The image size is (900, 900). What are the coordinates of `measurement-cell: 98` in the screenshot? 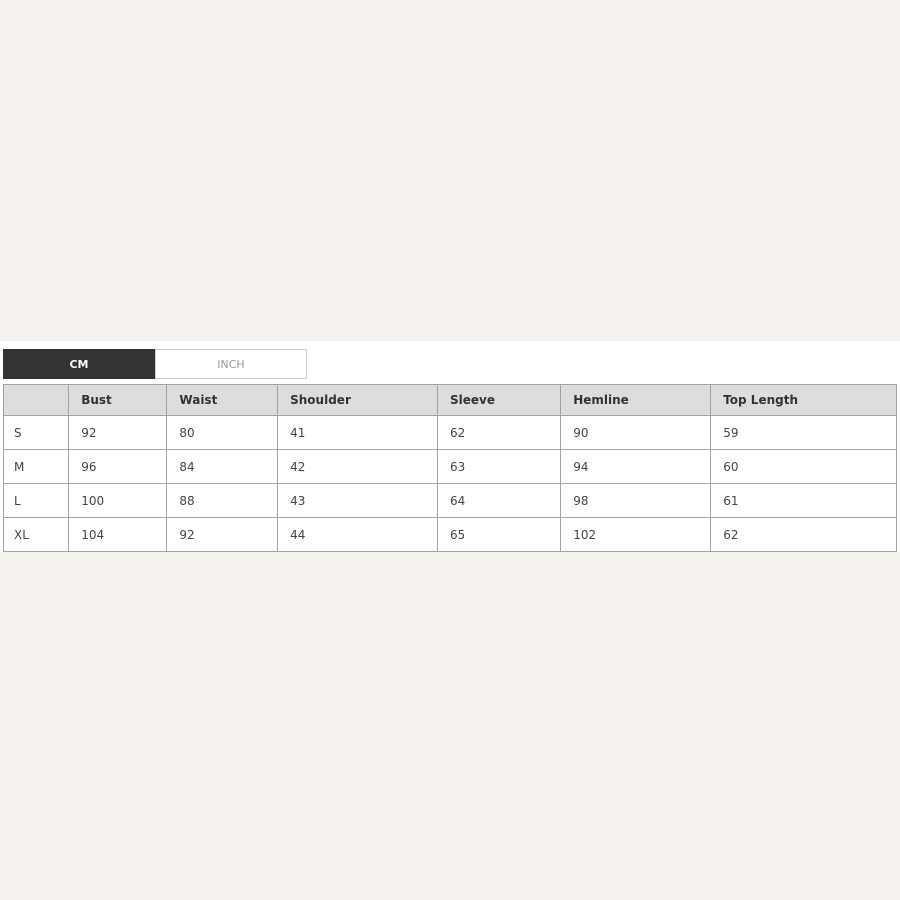 It's located at (636, 500).